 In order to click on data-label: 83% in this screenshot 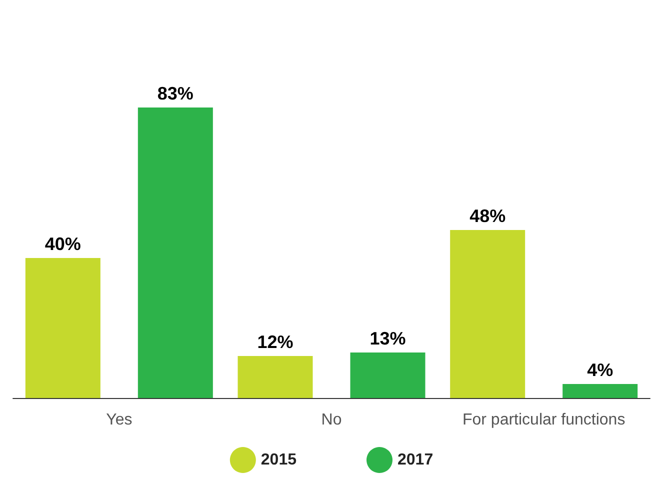, I will do `click(175, 94)`.